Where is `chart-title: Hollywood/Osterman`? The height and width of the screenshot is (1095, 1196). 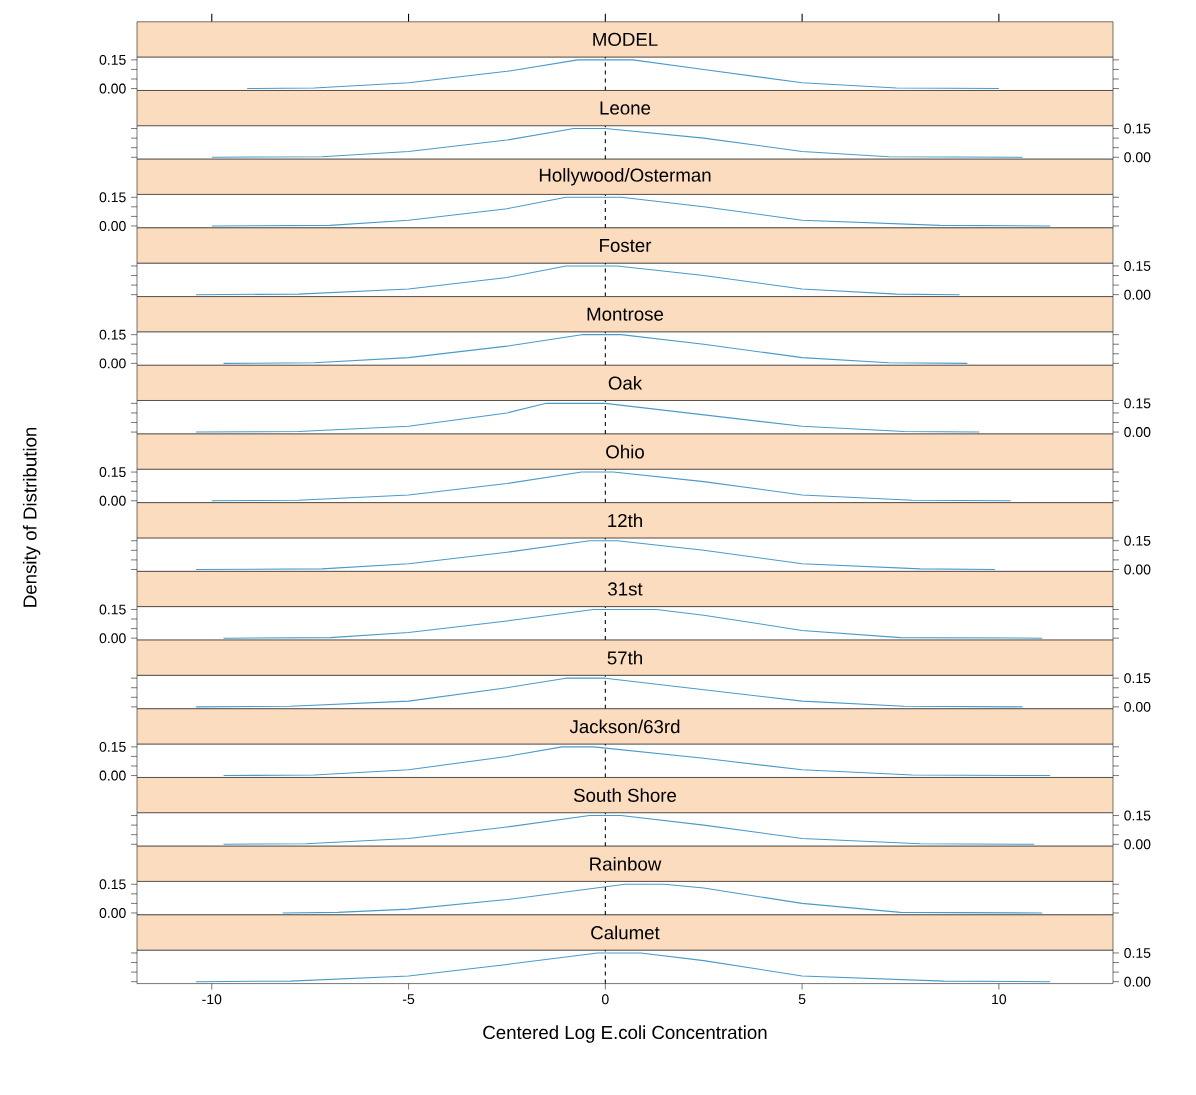
chart-title: Hollywood/Osterman is located at coordinates (625, 177).